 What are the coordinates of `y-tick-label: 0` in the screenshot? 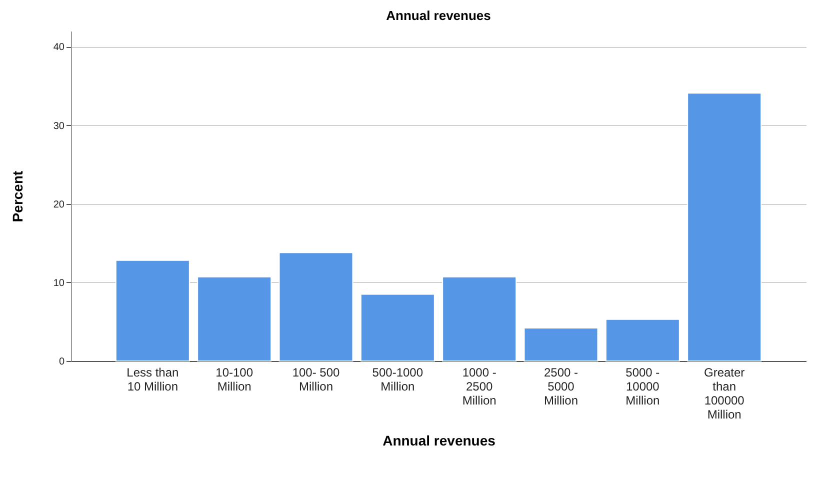 It's located at (61, 362).